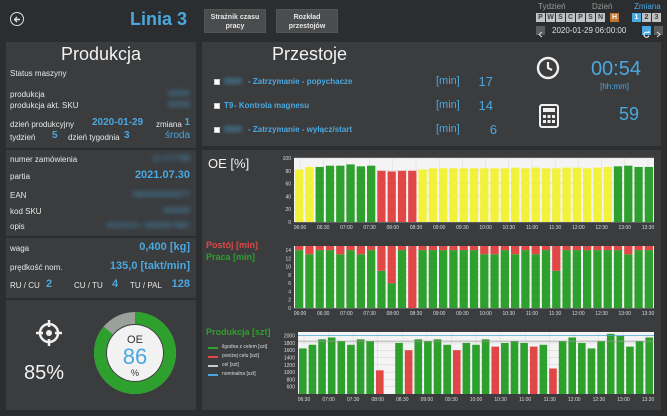 Image resolution: width=667 pixels, height=416 pixels. What do you see at coordinates (636, 17) in the screenshot?
I see `shift-tile-1: 1` at bounding box center [636, 17].